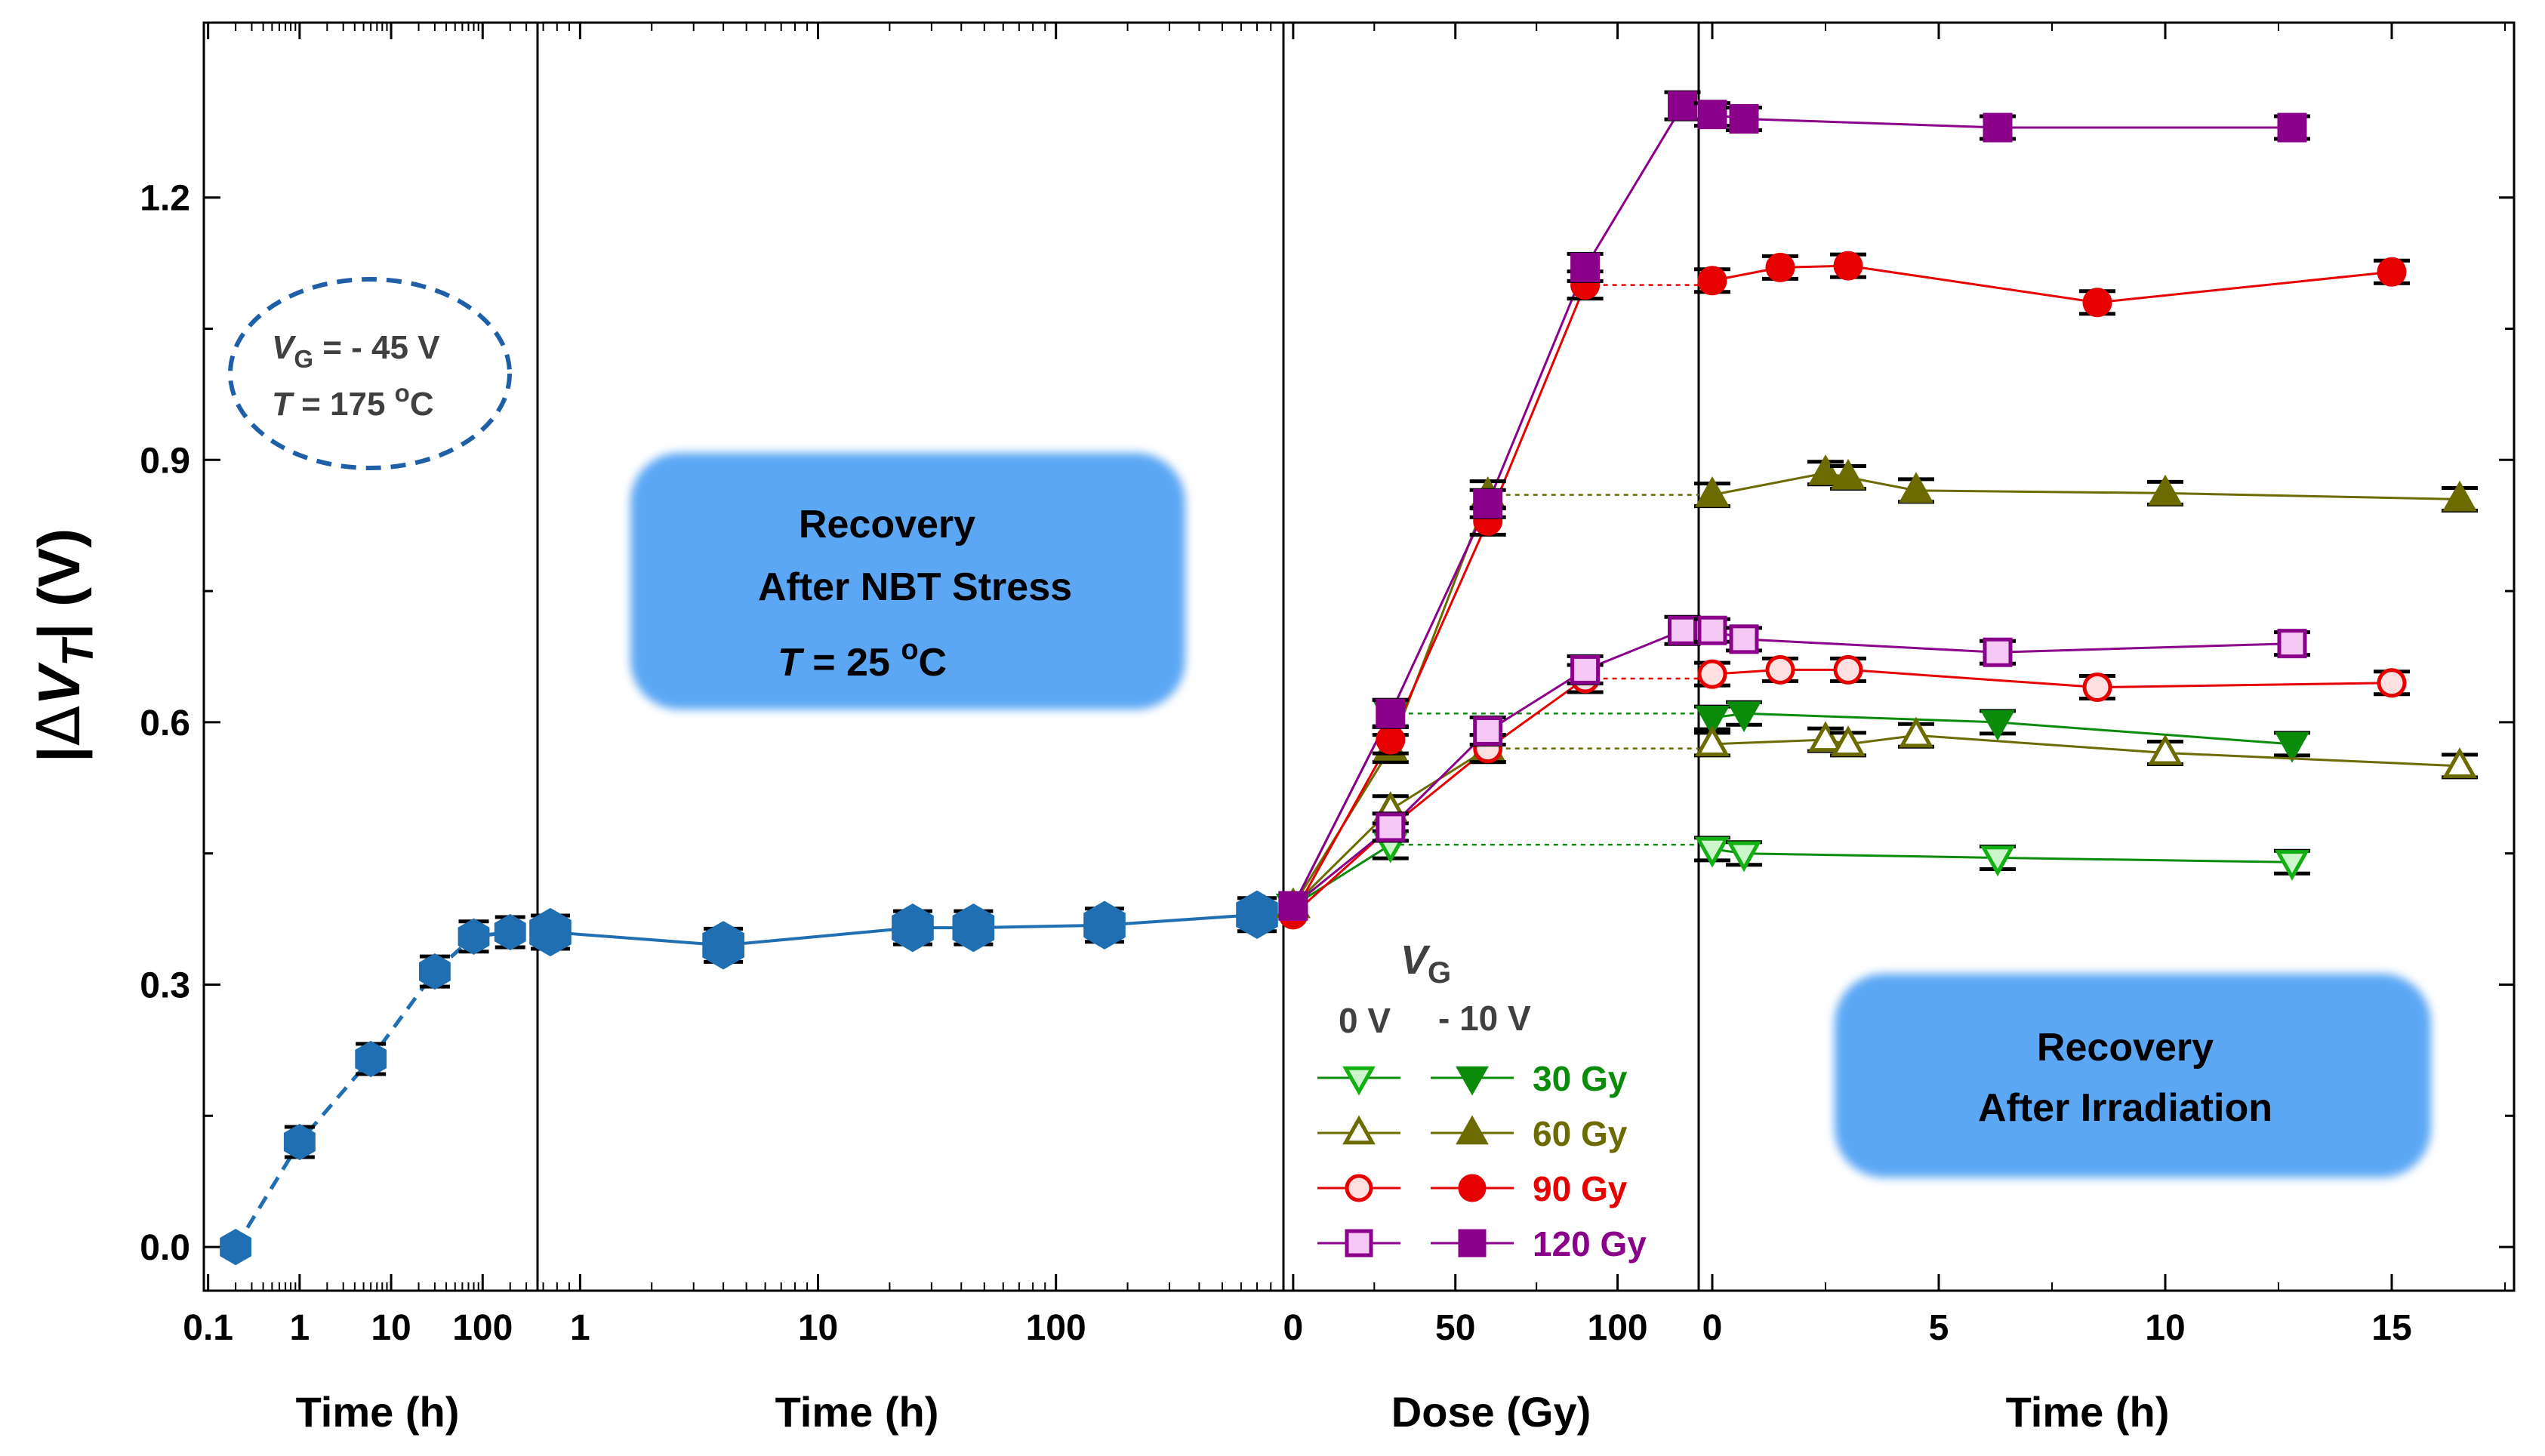 The height and width of the screenshot is (1456, 2545). Describe the element at coordinates (1365, 1020) in the screenshot. I see `legend-col-0v: 0 V` at that location.